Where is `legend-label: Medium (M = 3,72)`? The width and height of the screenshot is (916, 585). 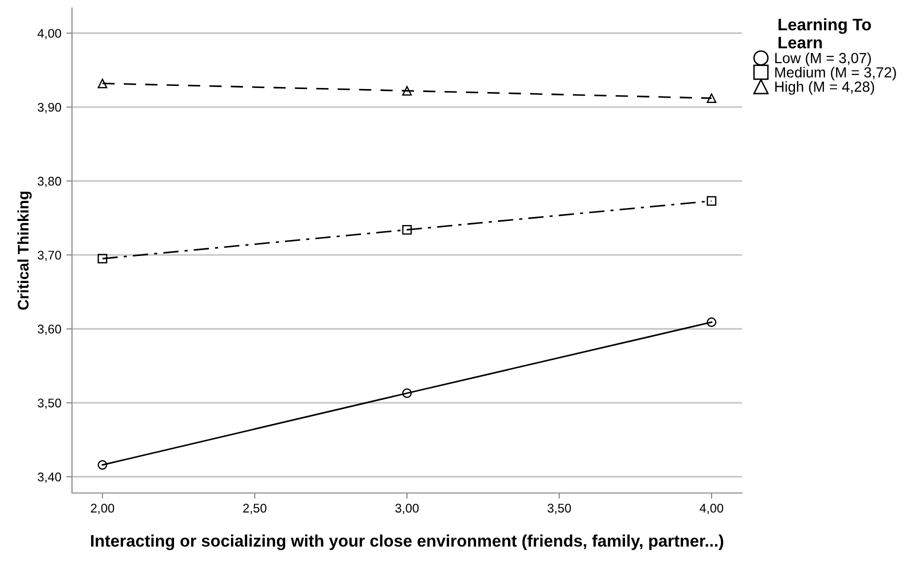 legend-label: Medium (M = 3,72) is located at coordinates (835, 73).